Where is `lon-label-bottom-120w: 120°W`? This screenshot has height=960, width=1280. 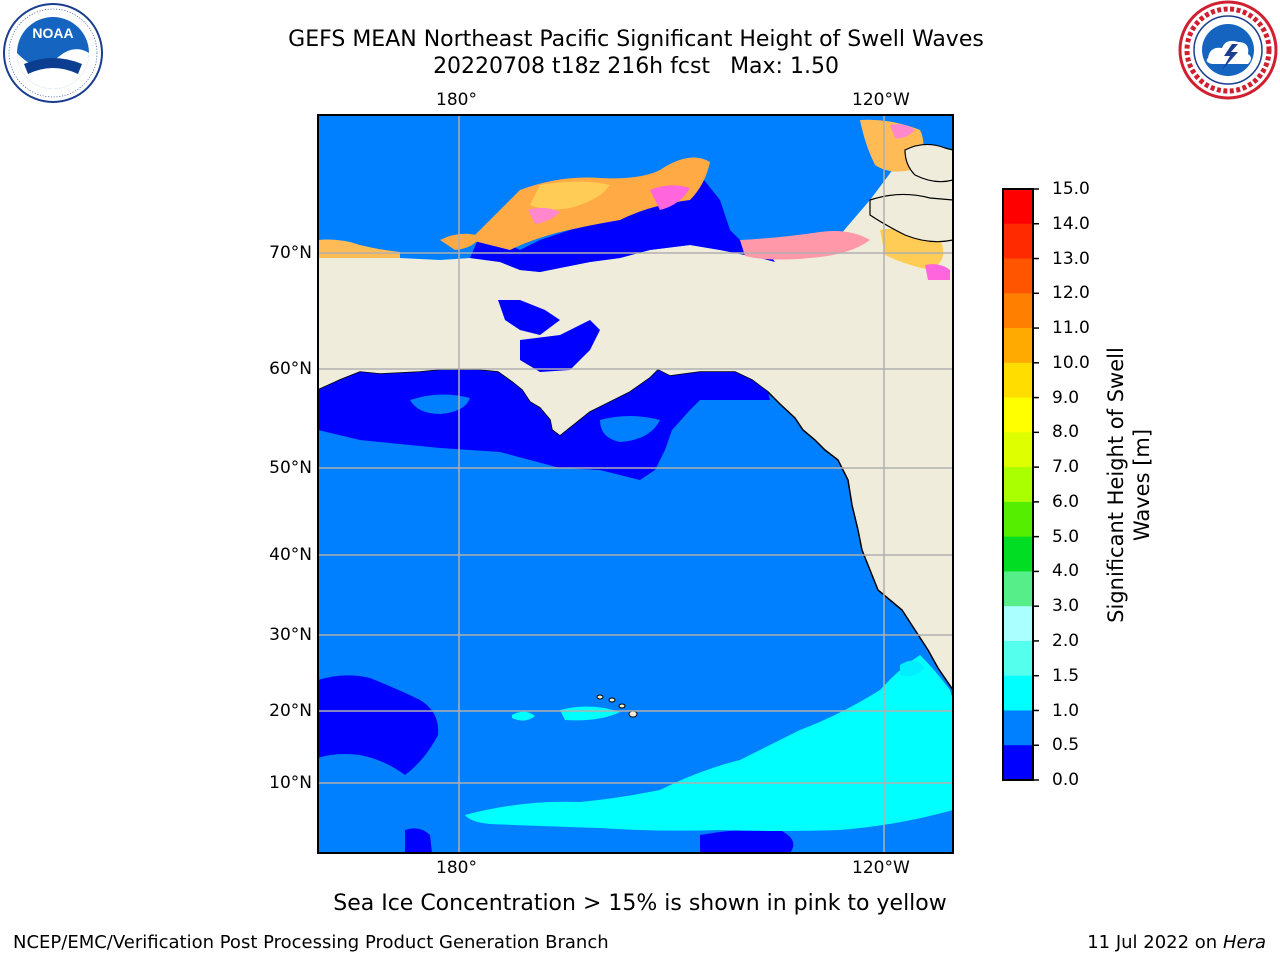 lon-label-bottom-120w: 120°W is located at coordinates (881, 868).